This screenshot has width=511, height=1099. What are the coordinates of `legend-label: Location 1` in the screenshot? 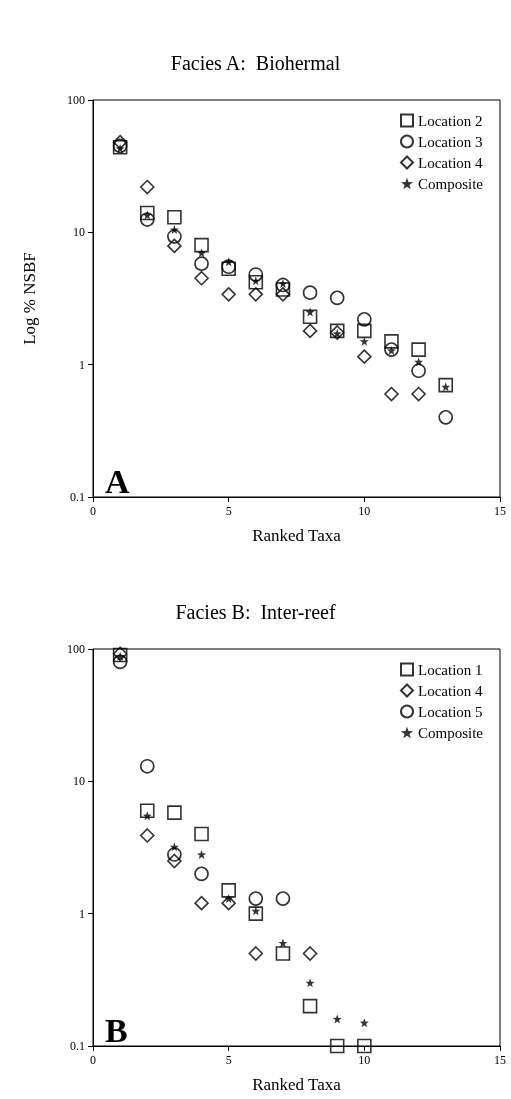 It's located at (450, 669).